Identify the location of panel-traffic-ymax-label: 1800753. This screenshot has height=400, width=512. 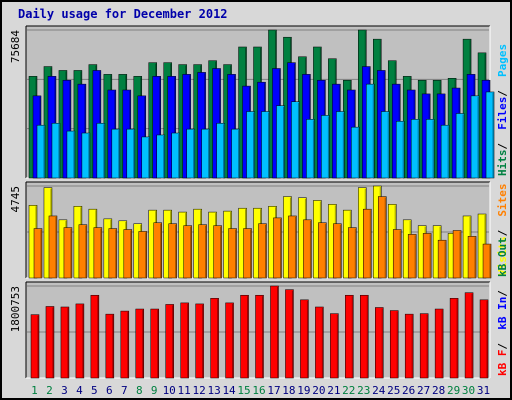
(15, 309).